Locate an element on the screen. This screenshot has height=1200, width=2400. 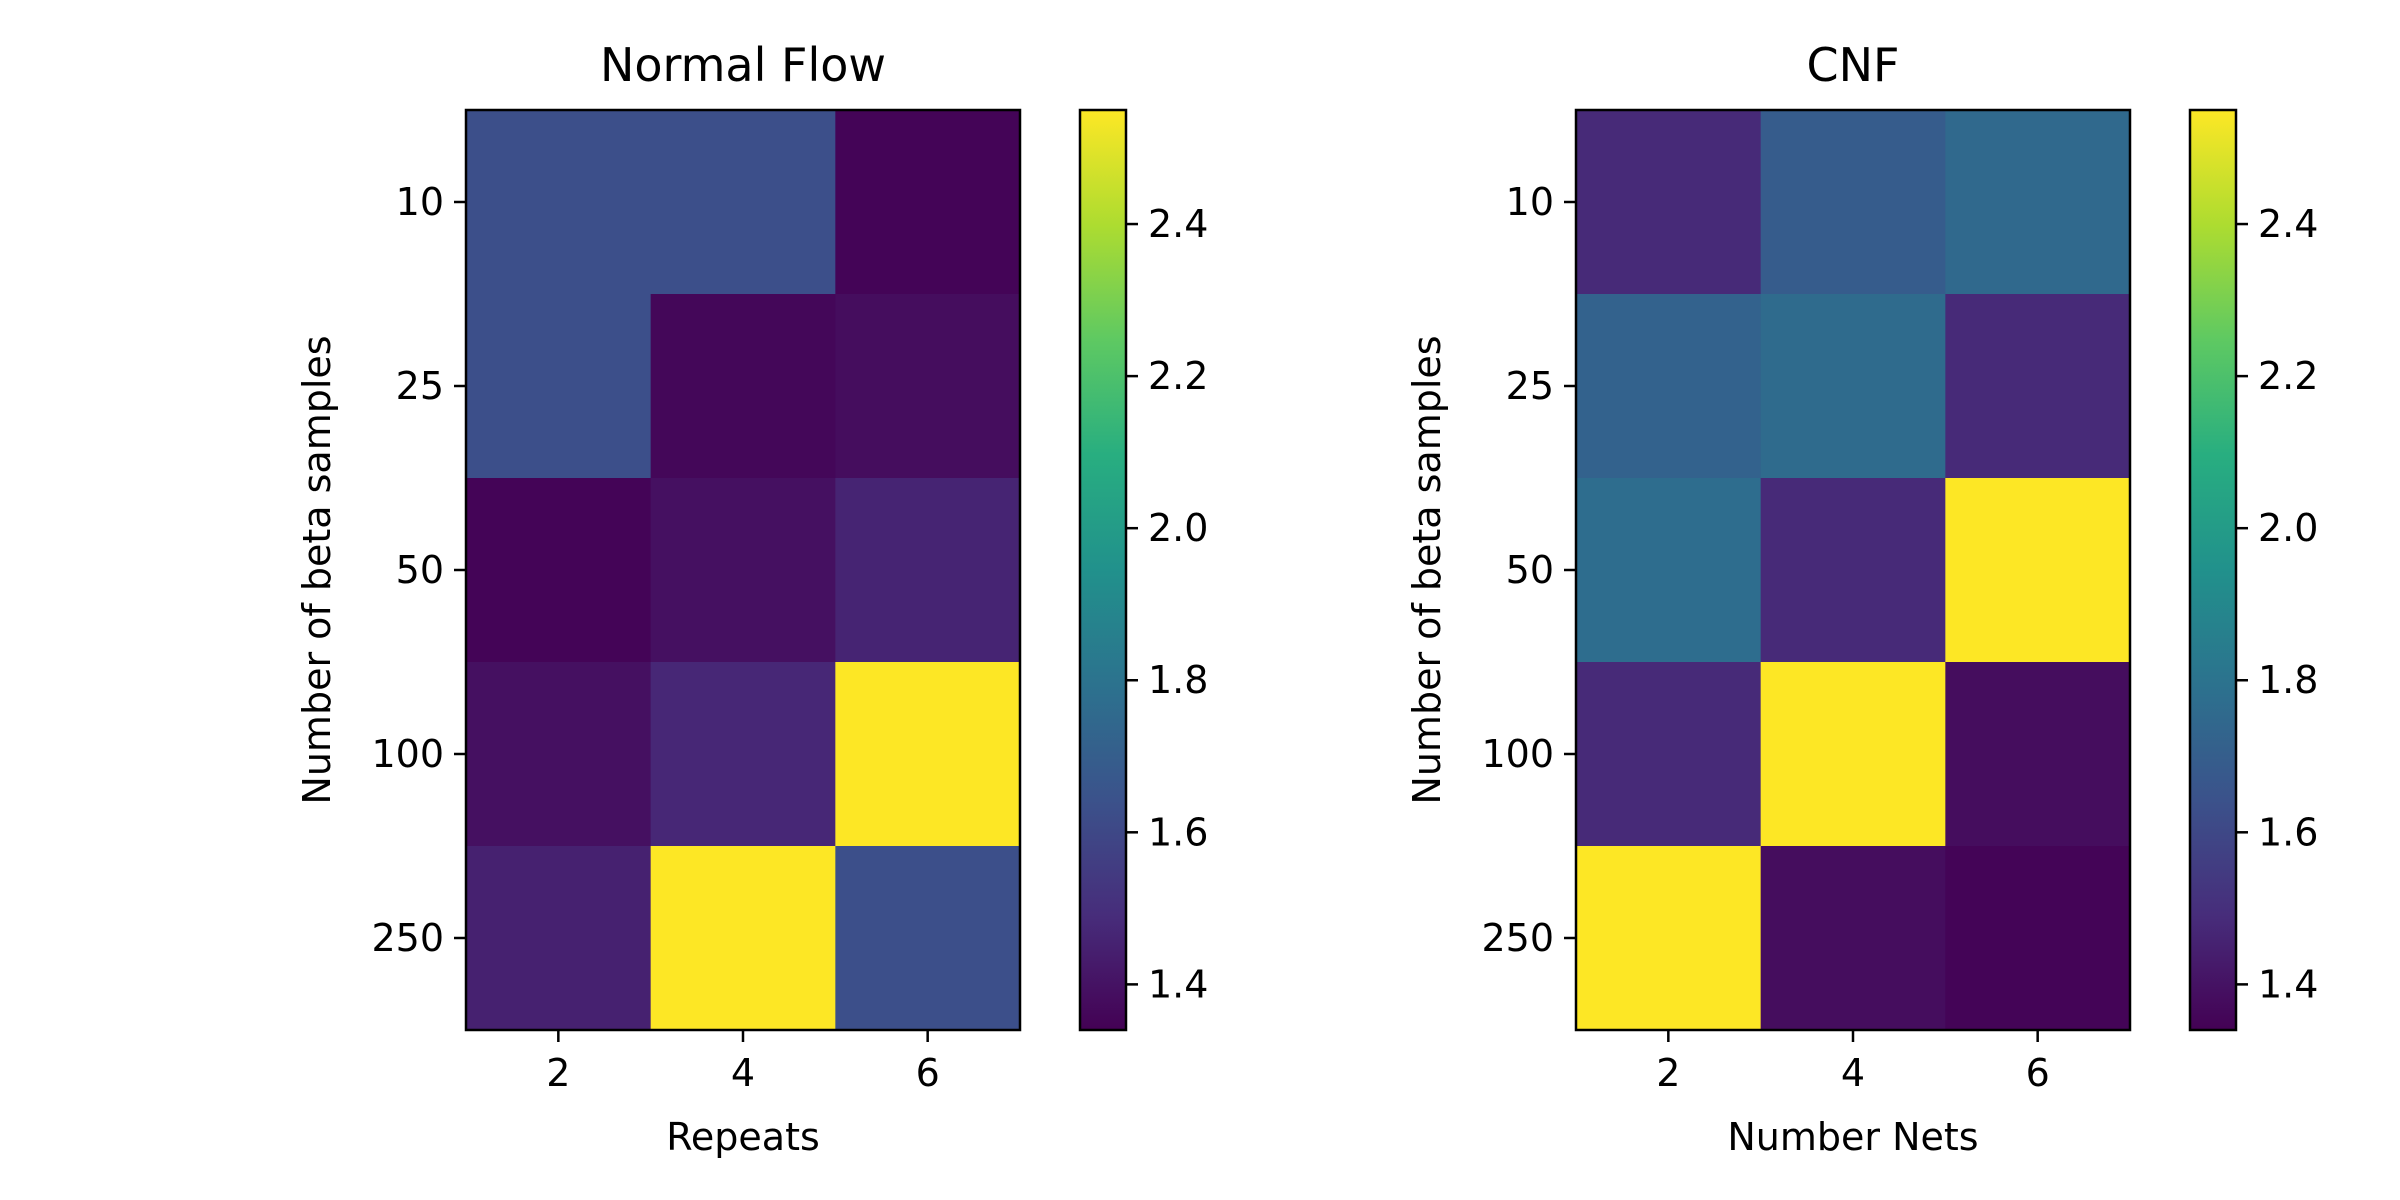
x-axis-label: Number Nets is located at coordinates (1852, 1137).